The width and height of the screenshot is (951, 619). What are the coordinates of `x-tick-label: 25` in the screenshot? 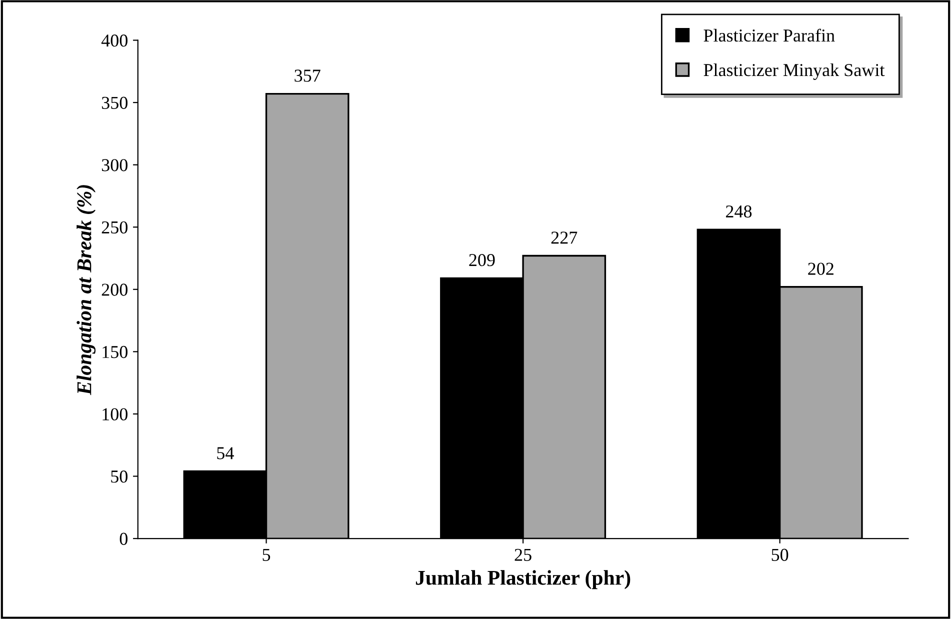 It's located at (523, 554).